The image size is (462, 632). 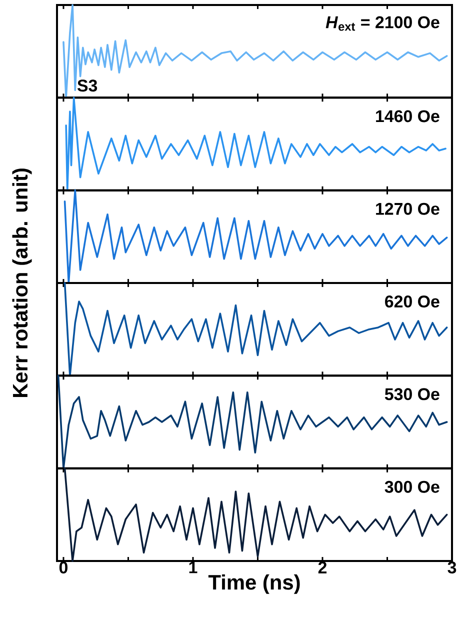 I want to click on annotation: 1270 Oe, so click(x=408, y=208).